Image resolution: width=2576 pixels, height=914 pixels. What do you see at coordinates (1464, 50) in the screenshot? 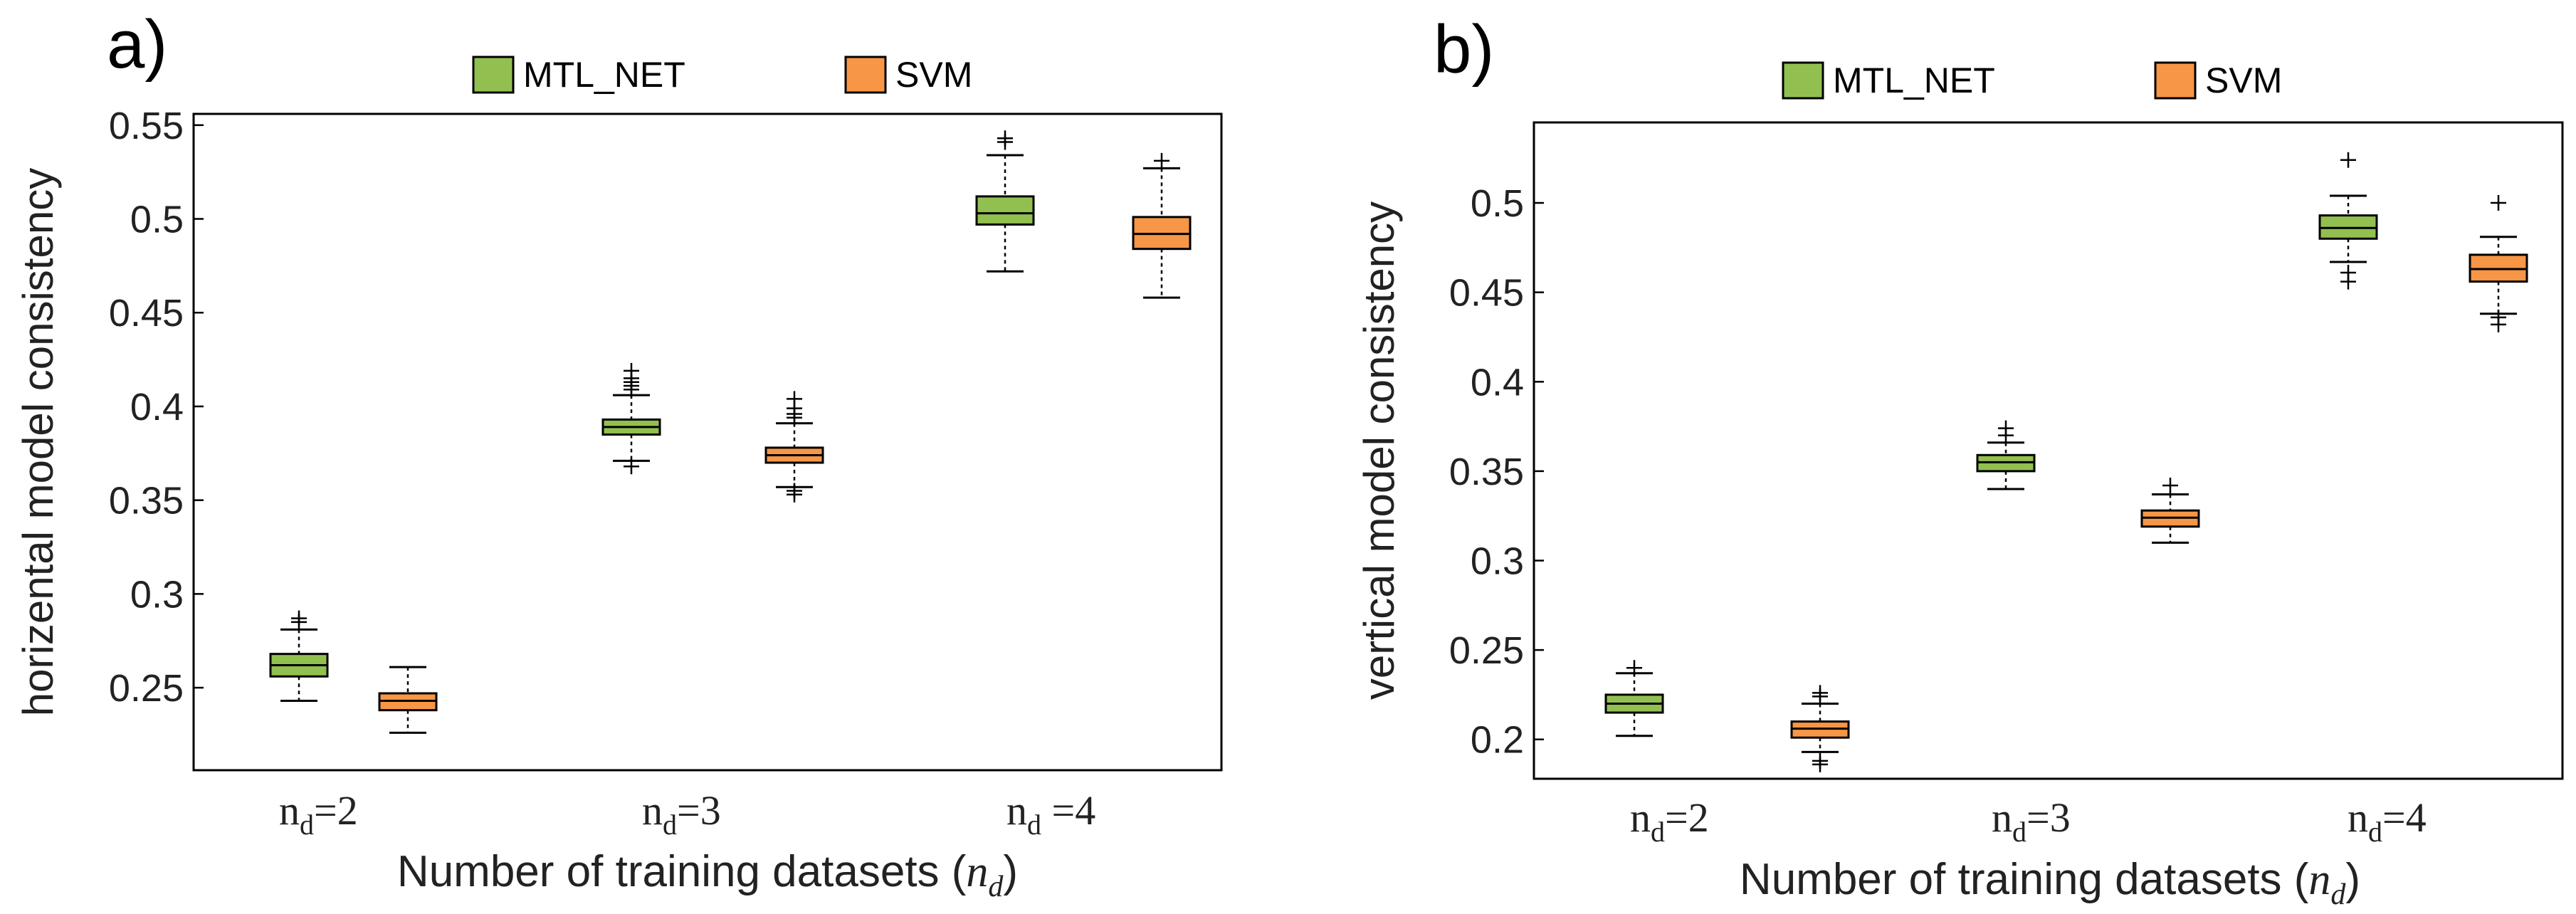
I see `panel-b-label: b)` at bounding box center [1464, 50].